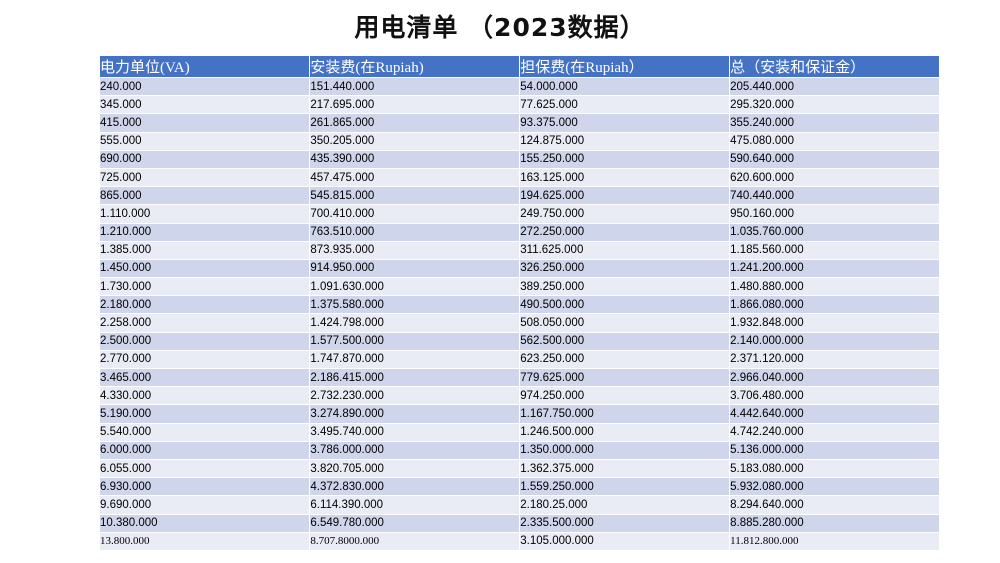 The image size is (1000, 563). Describe the element at coordinates (625, 123) in the screenshot. I see `table-cell: 93.375.000` at that location.